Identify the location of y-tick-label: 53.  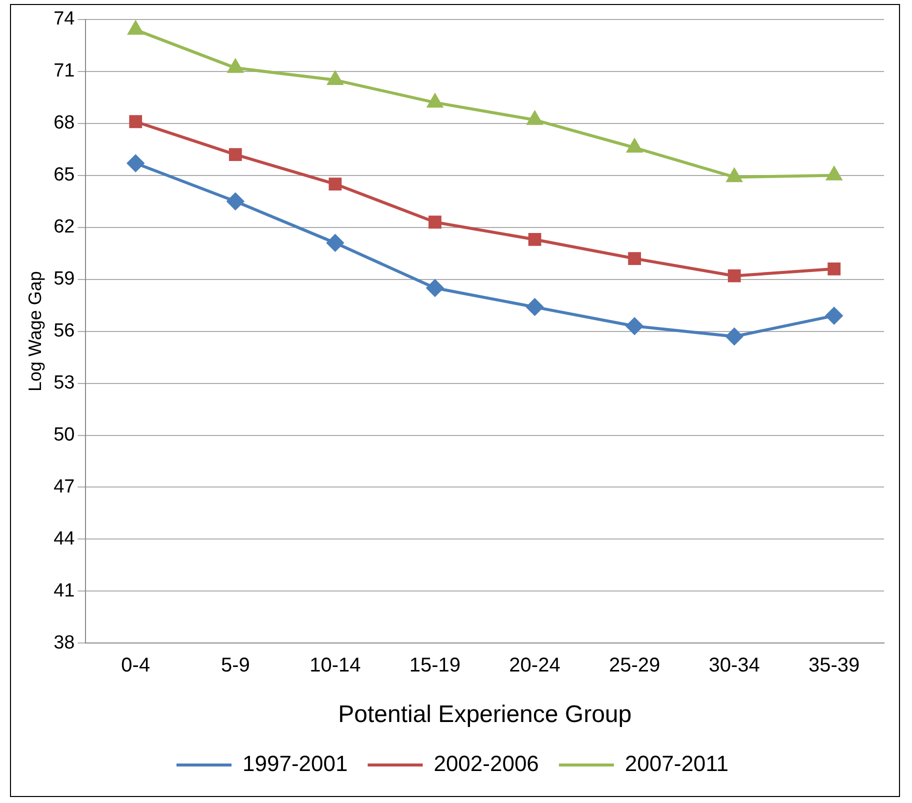
(64, 383).